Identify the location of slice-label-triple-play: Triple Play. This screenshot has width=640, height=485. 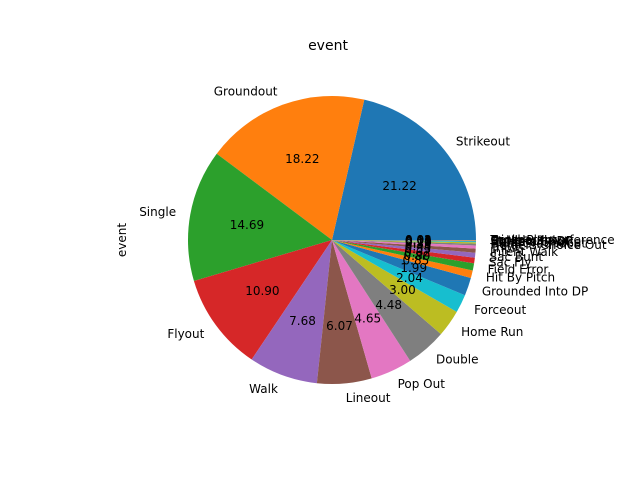
(520, 240).